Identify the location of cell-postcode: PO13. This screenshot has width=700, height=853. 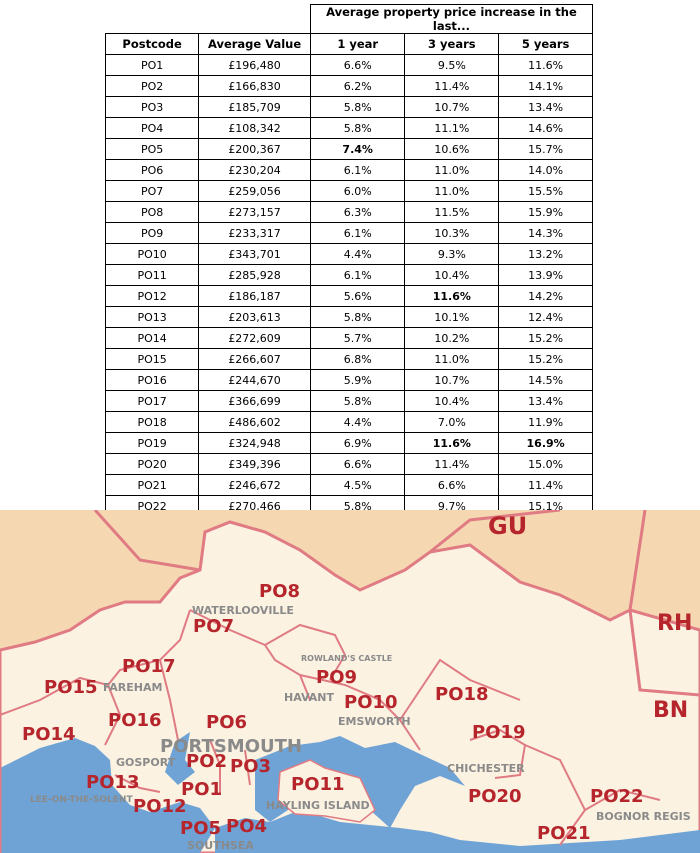
(152, 317).